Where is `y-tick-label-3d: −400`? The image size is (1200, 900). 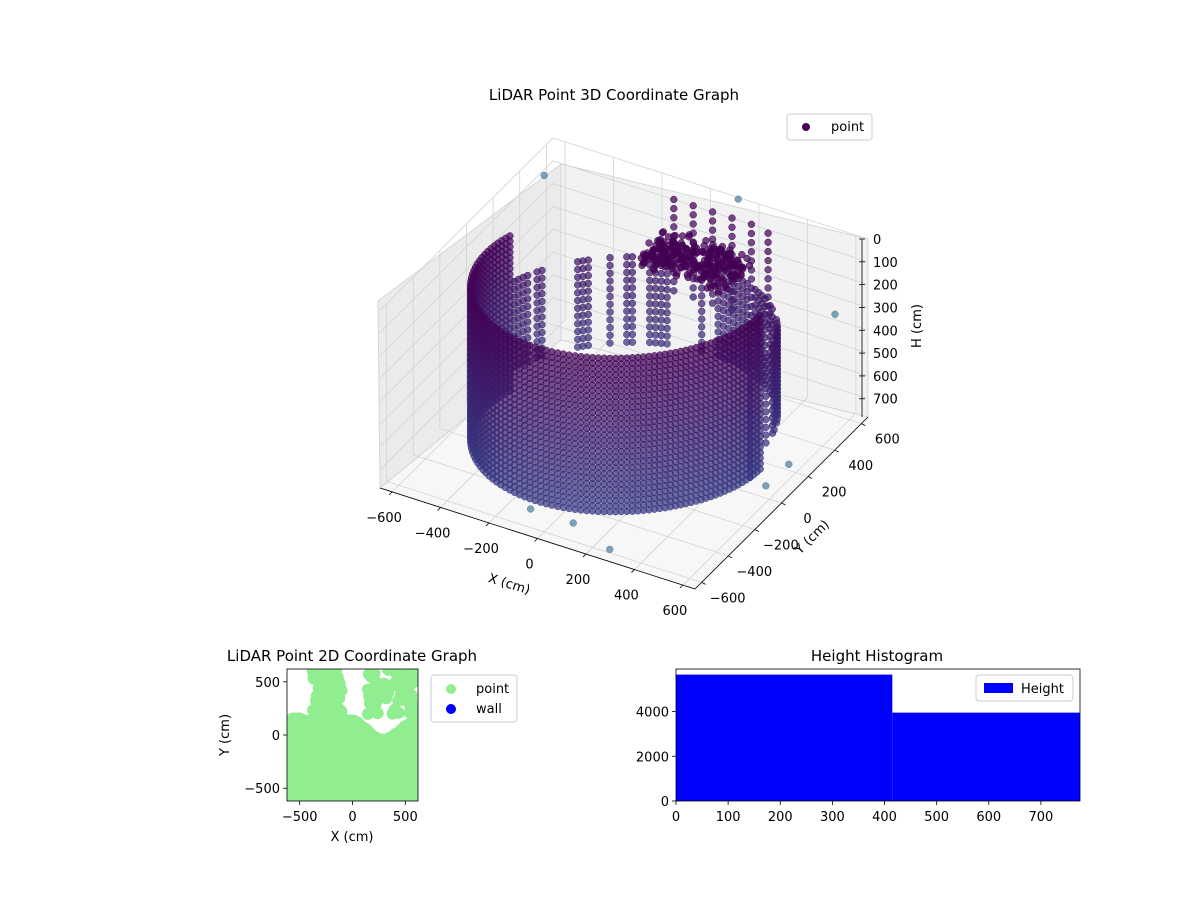
y-tick-label-3d: −400 is located at coordinates (754, 572).